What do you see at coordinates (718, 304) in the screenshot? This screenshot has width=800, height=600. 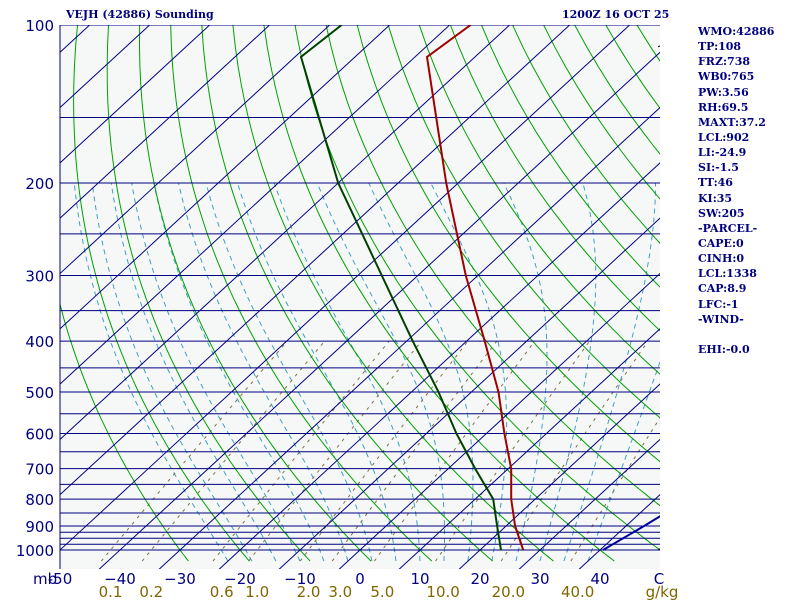 I see `index-item: LFC:-1` at bounding box center [718, 304].